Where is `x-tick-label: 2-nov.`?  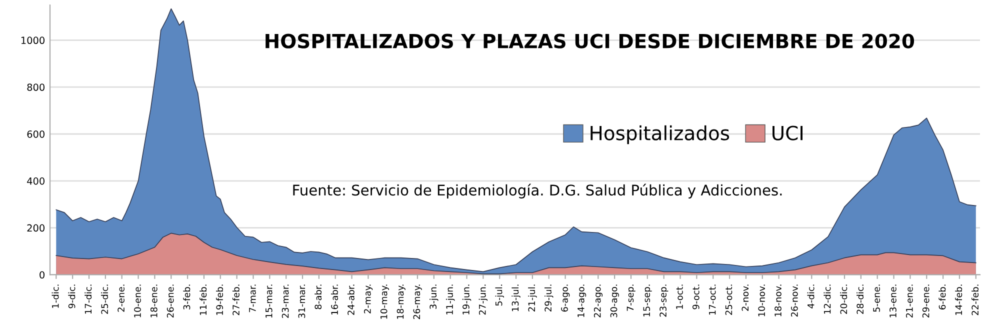
x-tick-label: 2-nov. is located at coordinates (745, 297).